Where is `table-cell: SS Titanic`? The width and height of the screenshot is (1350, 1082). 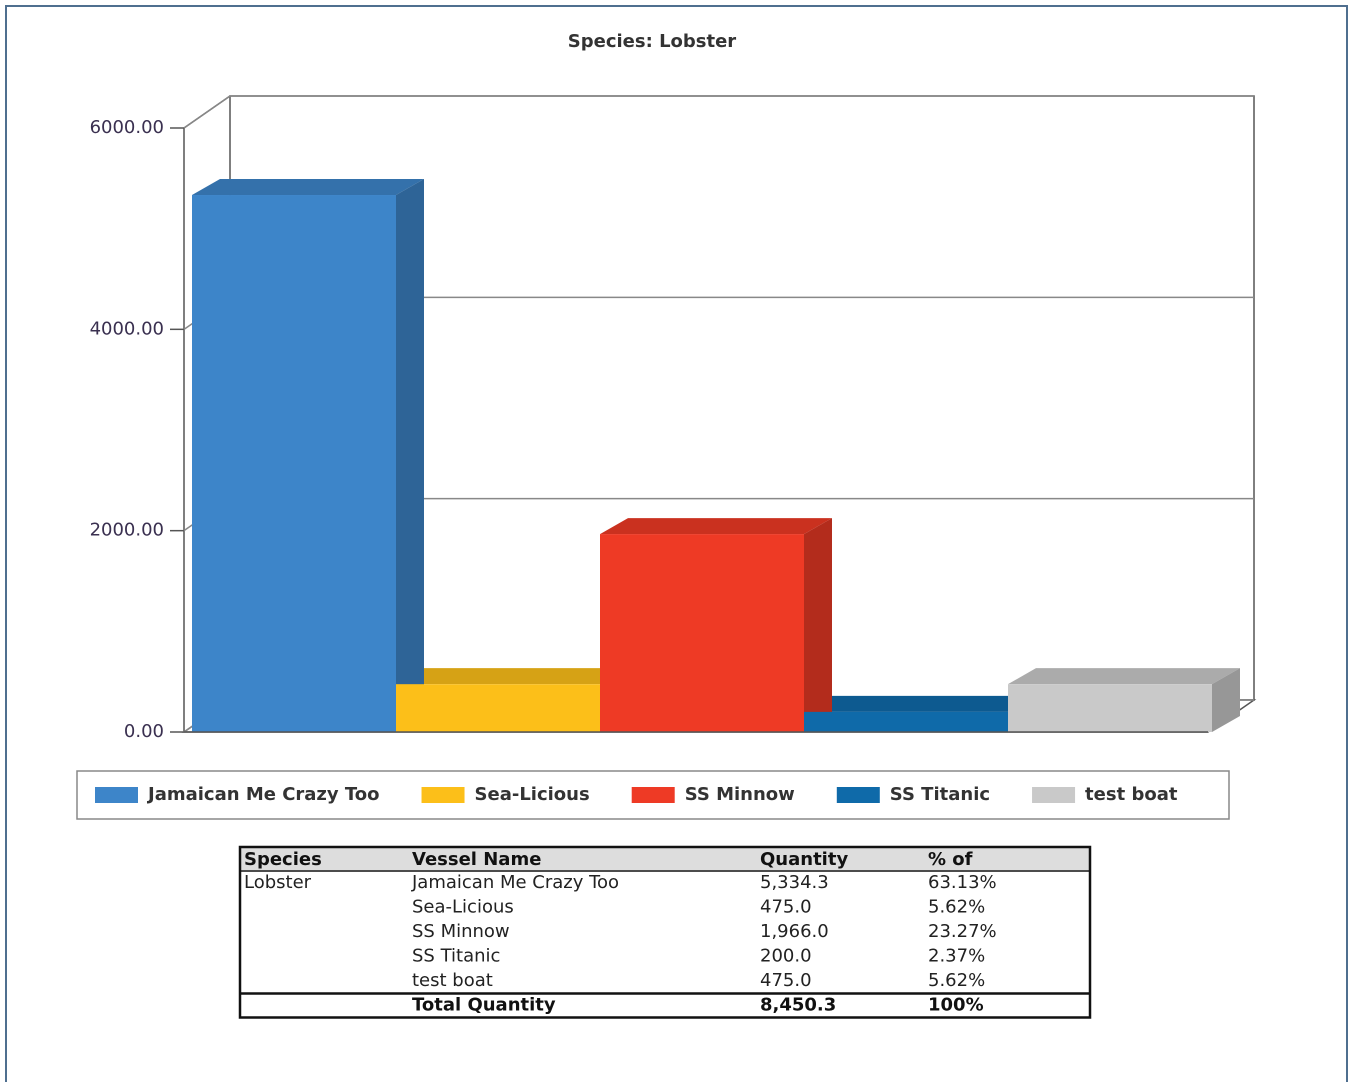
table-cell: SS Titanic is located at coordinates (456, 956).